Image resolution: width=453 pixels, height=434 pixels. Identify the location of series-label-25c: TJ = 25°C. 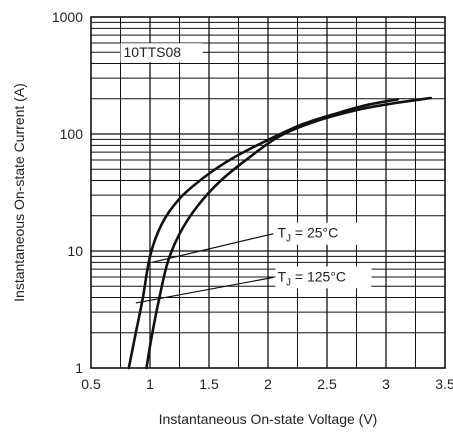
(307, 235).